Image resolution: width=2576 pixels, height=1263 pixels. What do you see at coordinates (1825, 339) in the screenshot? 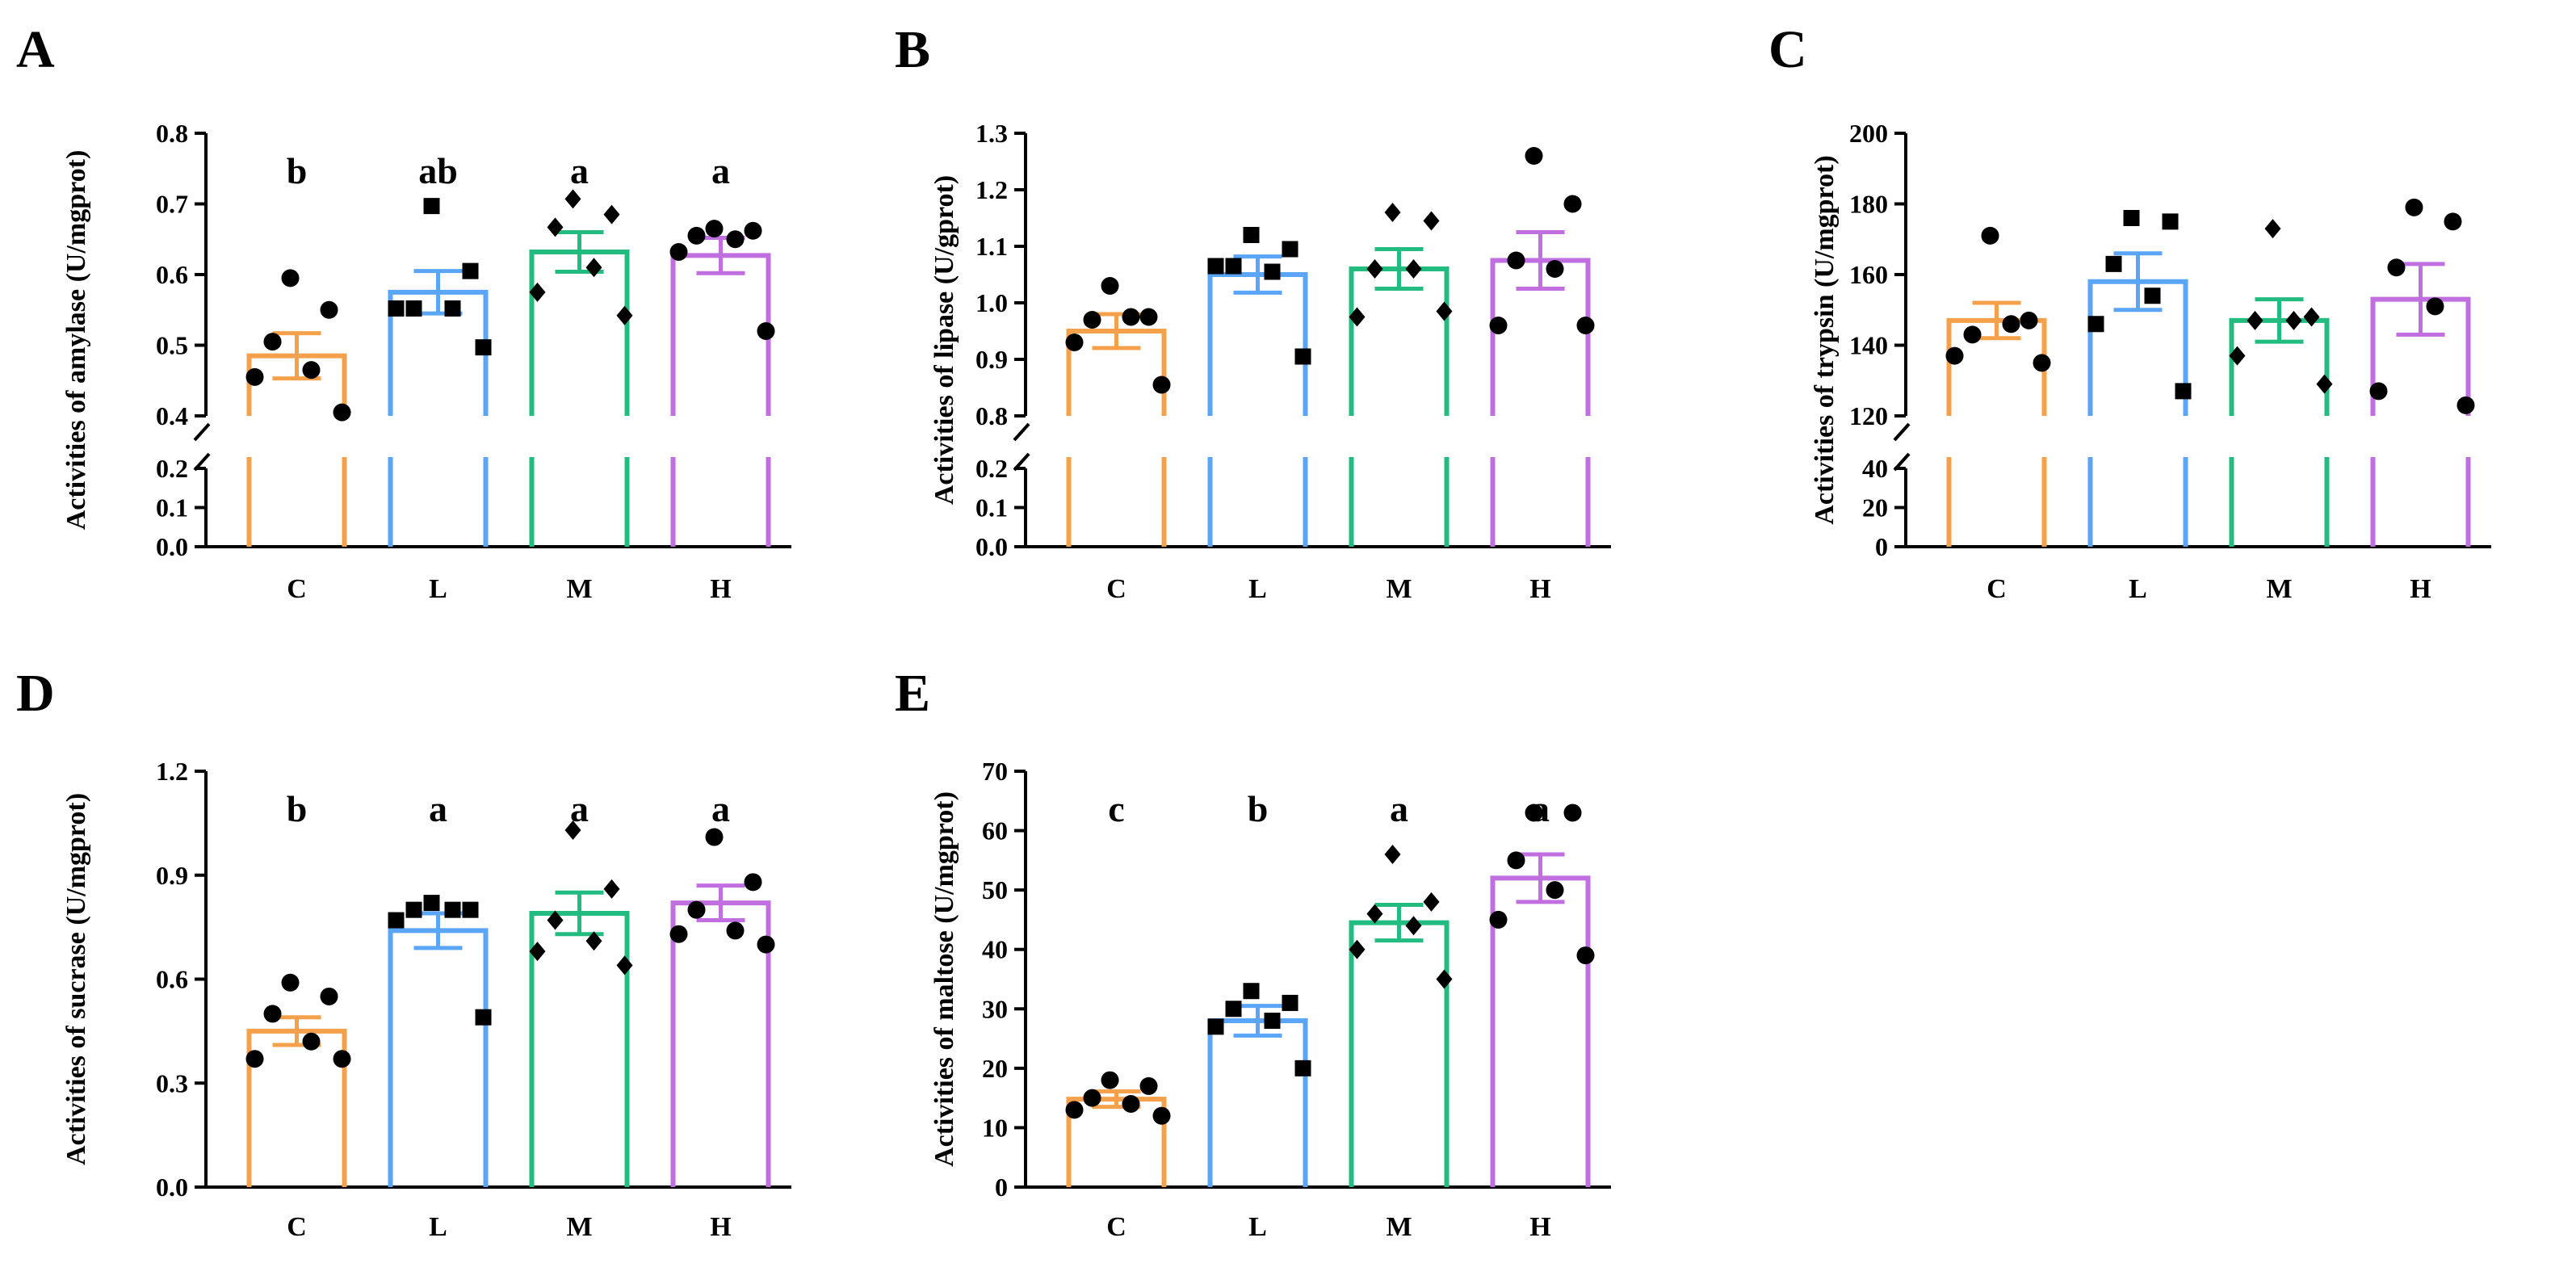
I see `y-axis-label: Activities of trypsin (U/mgprot)` at bounding box center [1825, 339].